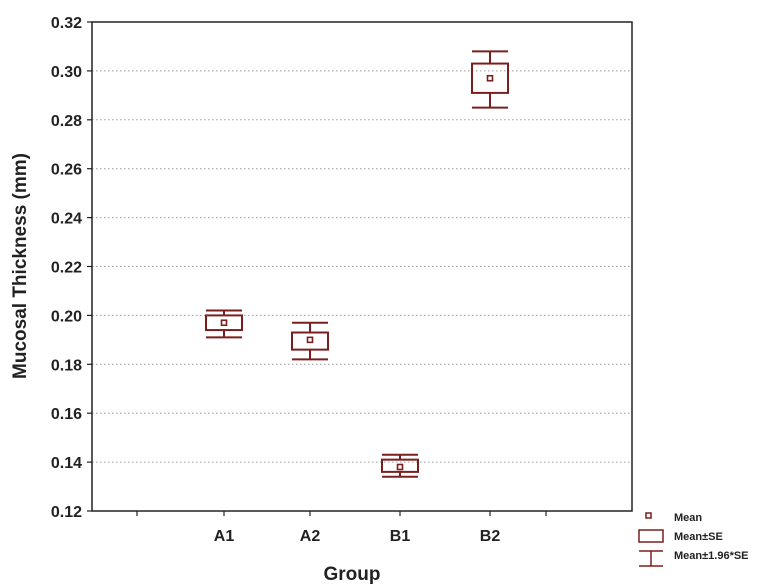 This screenshot has width=772, height=586. What do you see at coordinates (66, 170) in the screenshot?
I see `y-tick-label: 0.26` at bounding box center [66, 170].